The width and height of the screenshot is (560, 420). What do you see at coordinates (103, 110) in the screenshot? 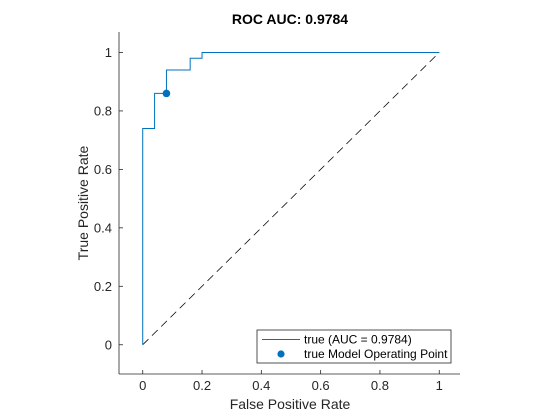
I see `y-tick-label: 0.8` at bounding box center [103, 110].